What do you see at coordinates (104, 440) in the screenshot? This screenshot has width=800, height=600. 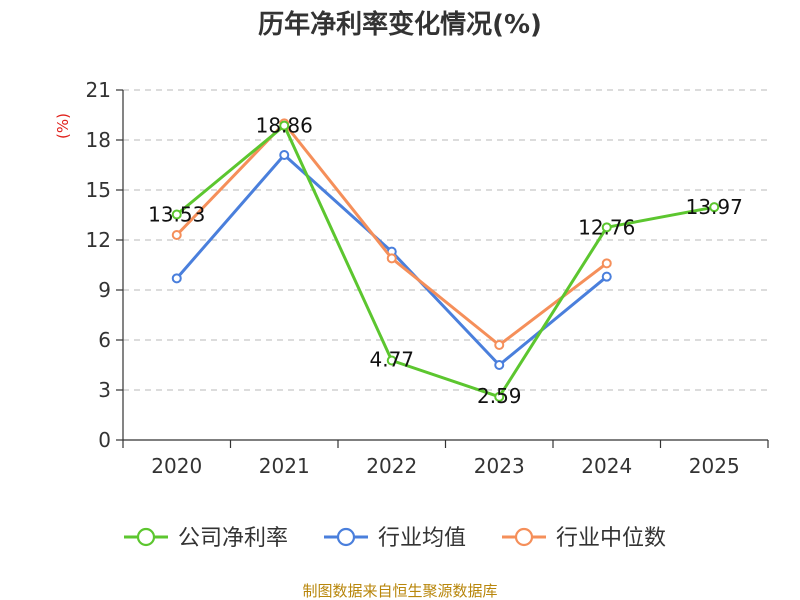 I see `y-tick-label: 0` at bounding box center [104, 440].